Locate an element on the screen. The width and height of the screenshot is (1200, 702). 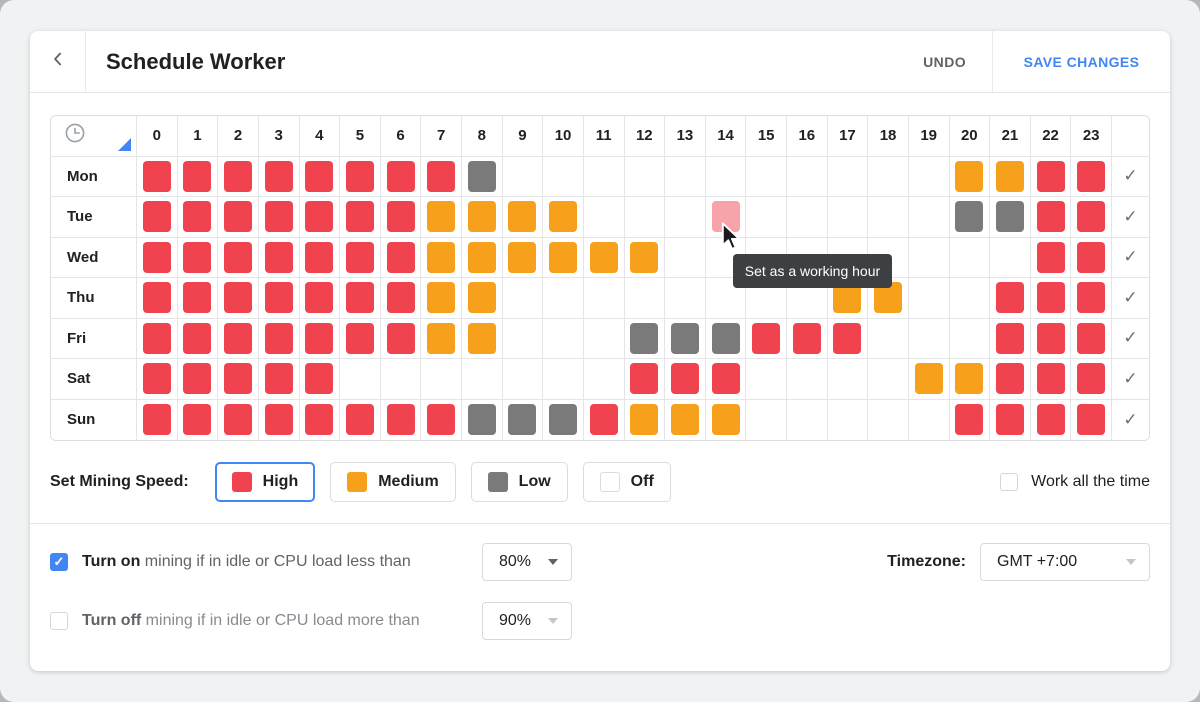
work-all-the-time-checkbox is located at coordinates (1009, 482).